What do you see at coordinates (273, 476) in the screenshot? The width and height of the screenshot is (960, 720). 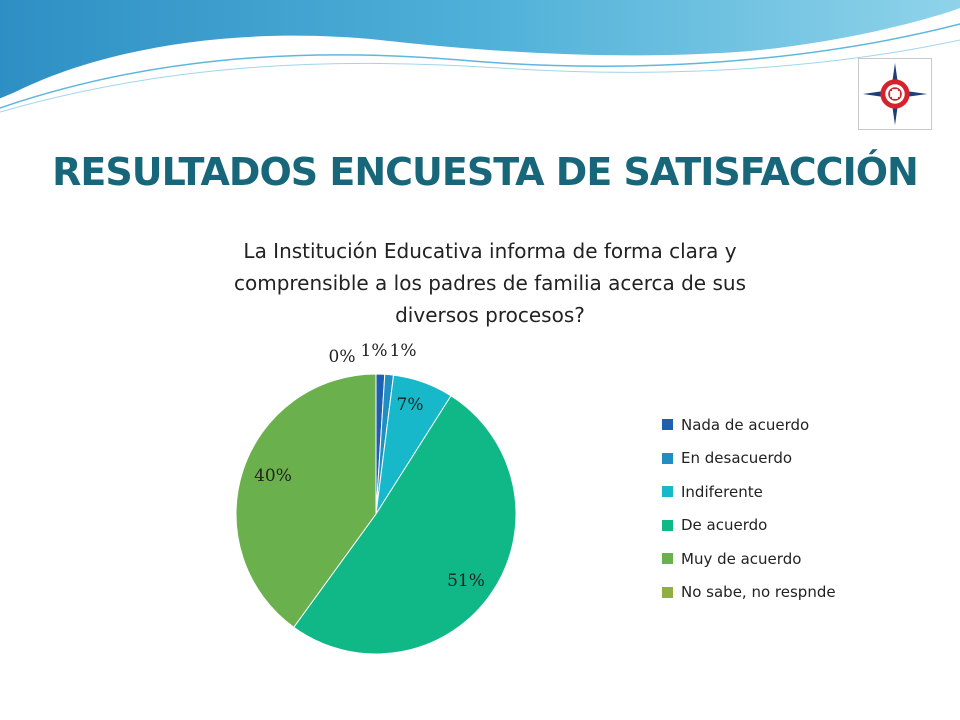 I see `data-label-muy-de-acuerdo: 40%` at bounding box center [273, 476].